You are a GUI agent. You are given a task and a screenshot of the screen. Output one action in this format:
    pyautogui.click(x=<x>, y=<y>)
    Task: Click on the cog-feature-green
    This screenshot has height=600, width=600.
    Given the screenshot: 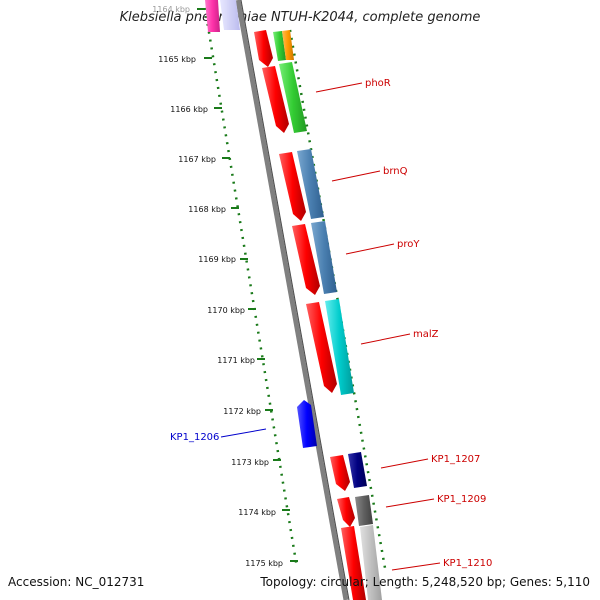 What is the action you would take?
    pyautogui.click(x=279, y=46)
    